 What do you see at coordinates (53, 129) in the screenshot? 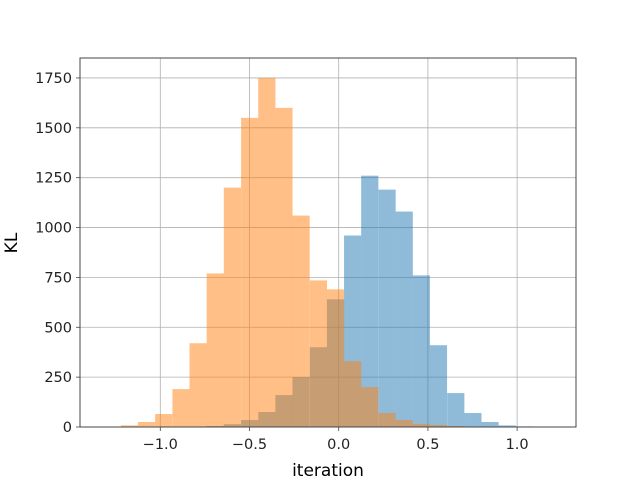
I see `y-tick-label-6: 1500` at bounding box center [53, 129].